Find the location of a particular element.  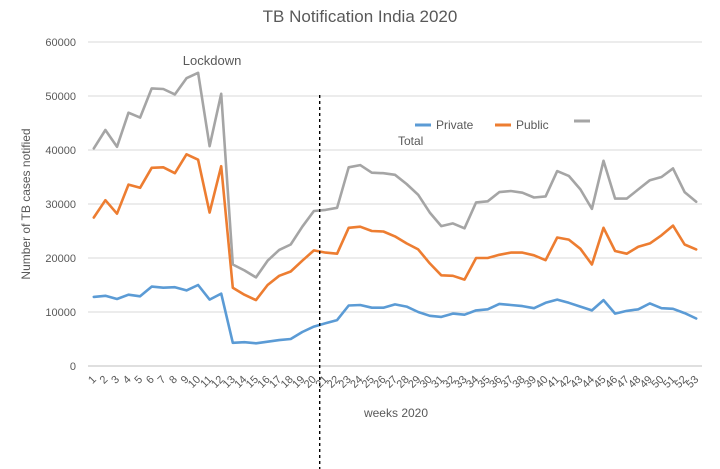

legend-label-public: Public is located at coordinates (532, 125).